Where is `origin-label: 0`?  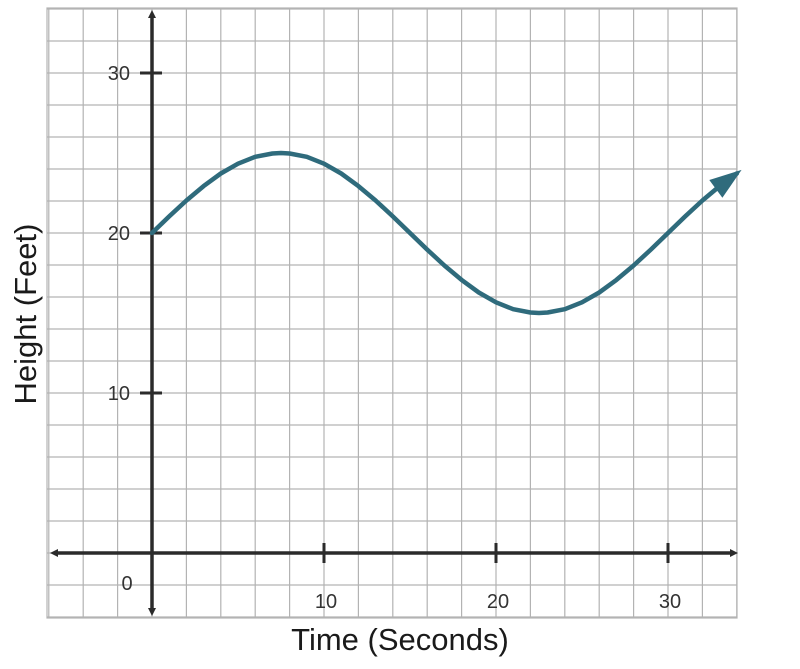 origin-label: 0 is located at coordinates (126, 584).